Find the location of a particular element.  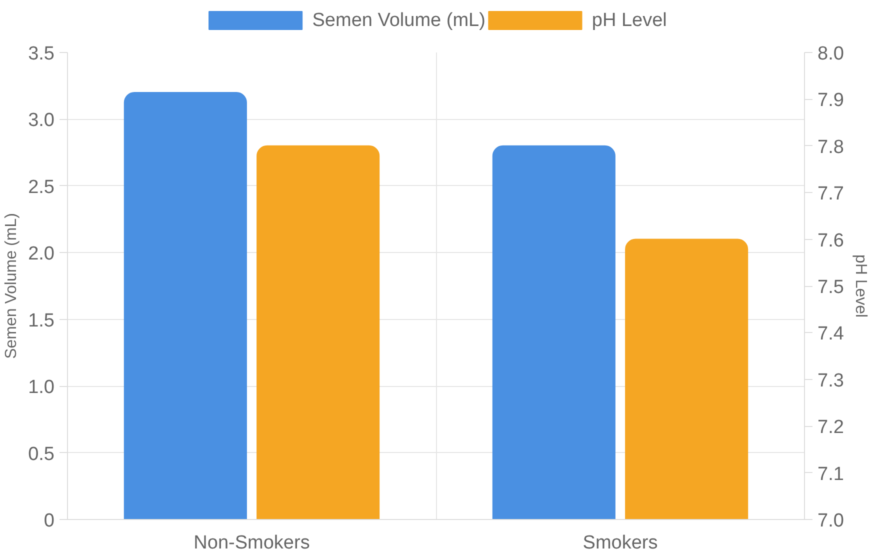

y2-tick-label: 7.3 is located at coordinates (831, 381).